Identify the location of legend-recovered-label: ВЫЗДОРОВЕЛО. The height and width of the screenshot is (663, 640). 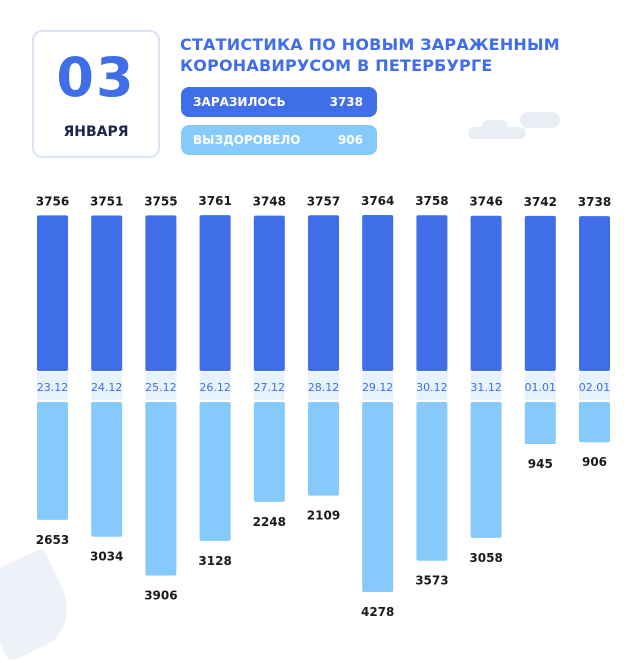
(247, 140).